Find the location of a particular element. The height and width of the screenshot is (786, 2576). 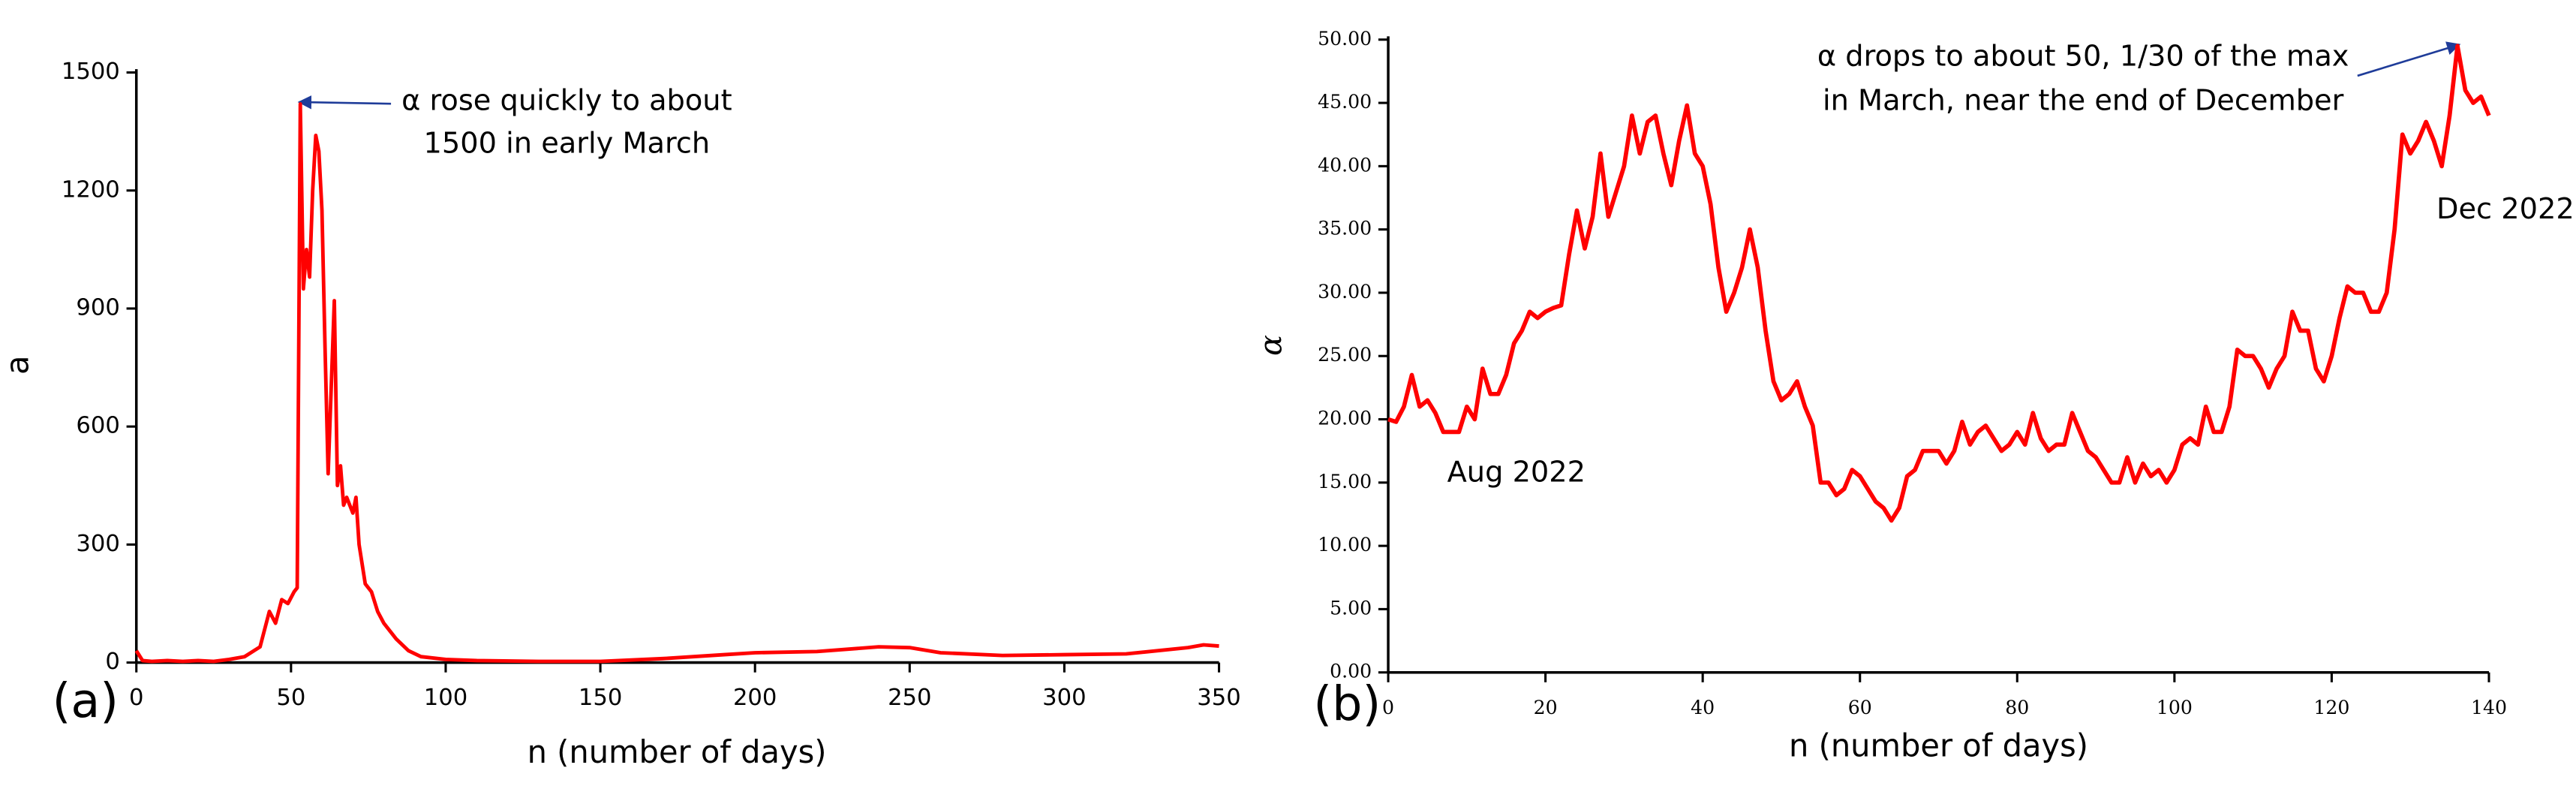

annotation: α rose quickly to about is located at coordinates (566, 100).